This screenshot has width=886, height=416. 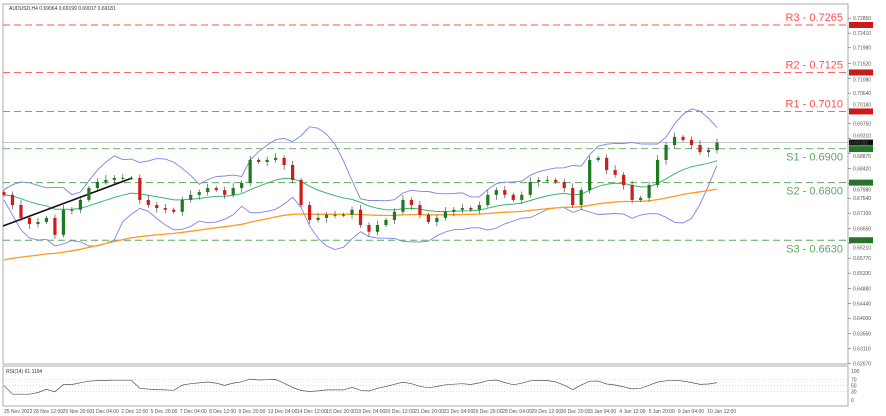 I want to click on level-label-s2: S2 - 0.6800, so click(x=814, y=192).